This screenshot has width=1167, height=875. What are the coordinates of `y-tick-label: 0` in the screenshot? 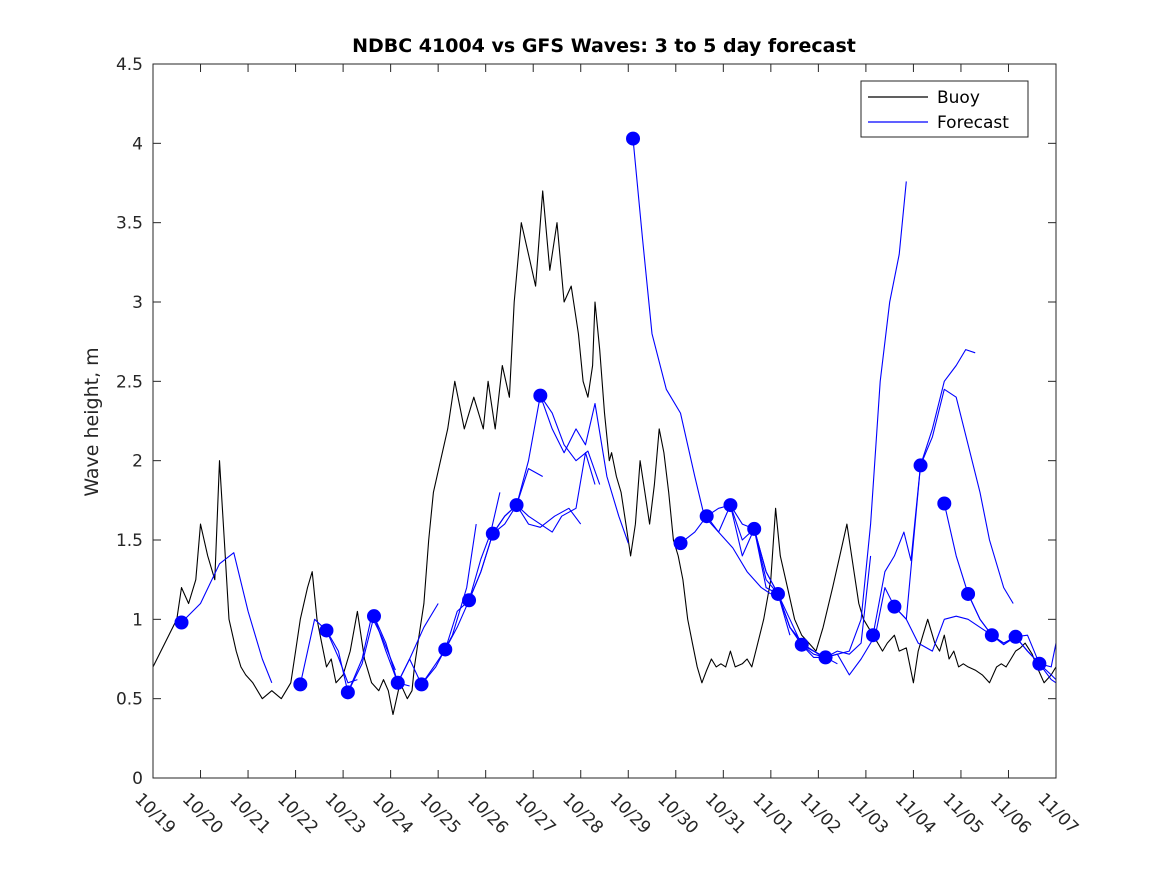 It's located at (137, 779).